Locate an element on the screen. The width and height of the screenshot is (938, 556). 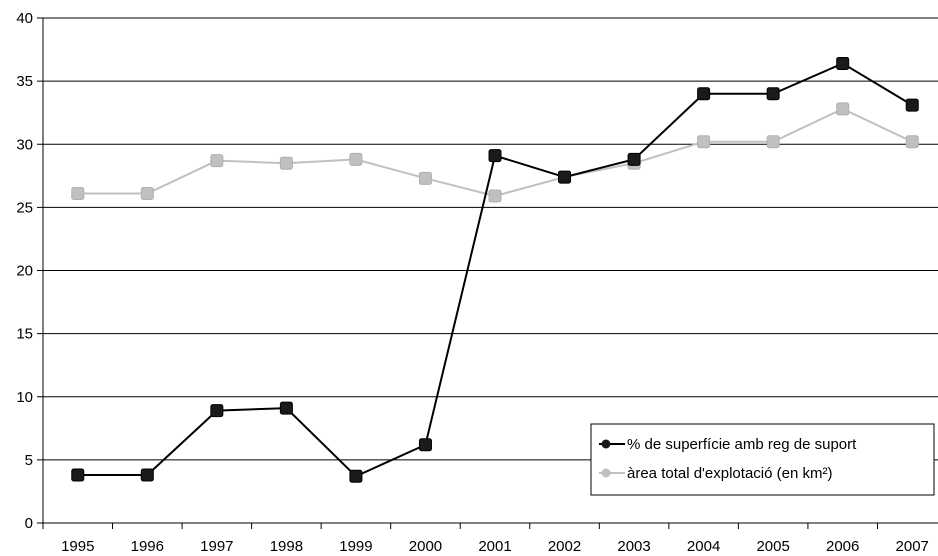
x-tick-label: 1995 is located at coordinates (77, 546).